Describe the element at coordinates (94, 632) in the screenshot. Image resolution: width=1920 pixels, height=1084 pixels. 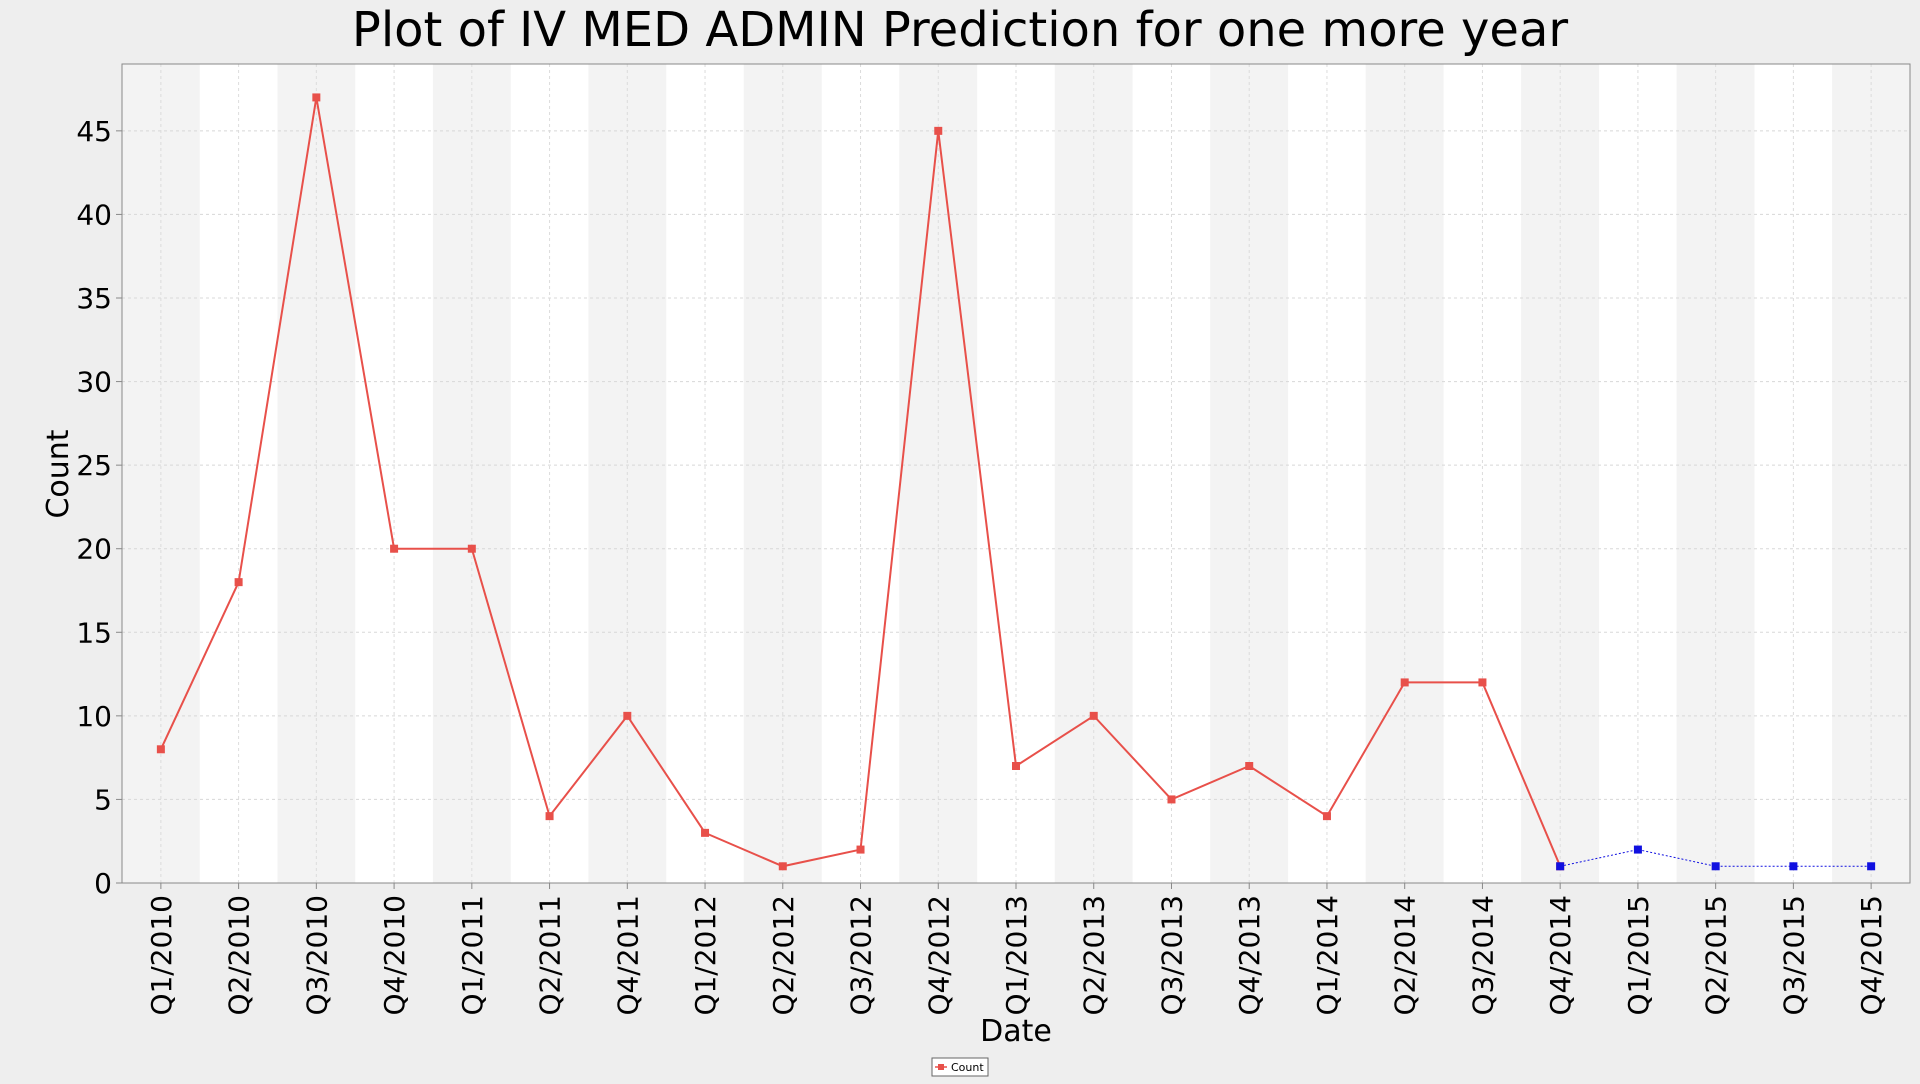
I see `y-tick-label: 15` at that location.